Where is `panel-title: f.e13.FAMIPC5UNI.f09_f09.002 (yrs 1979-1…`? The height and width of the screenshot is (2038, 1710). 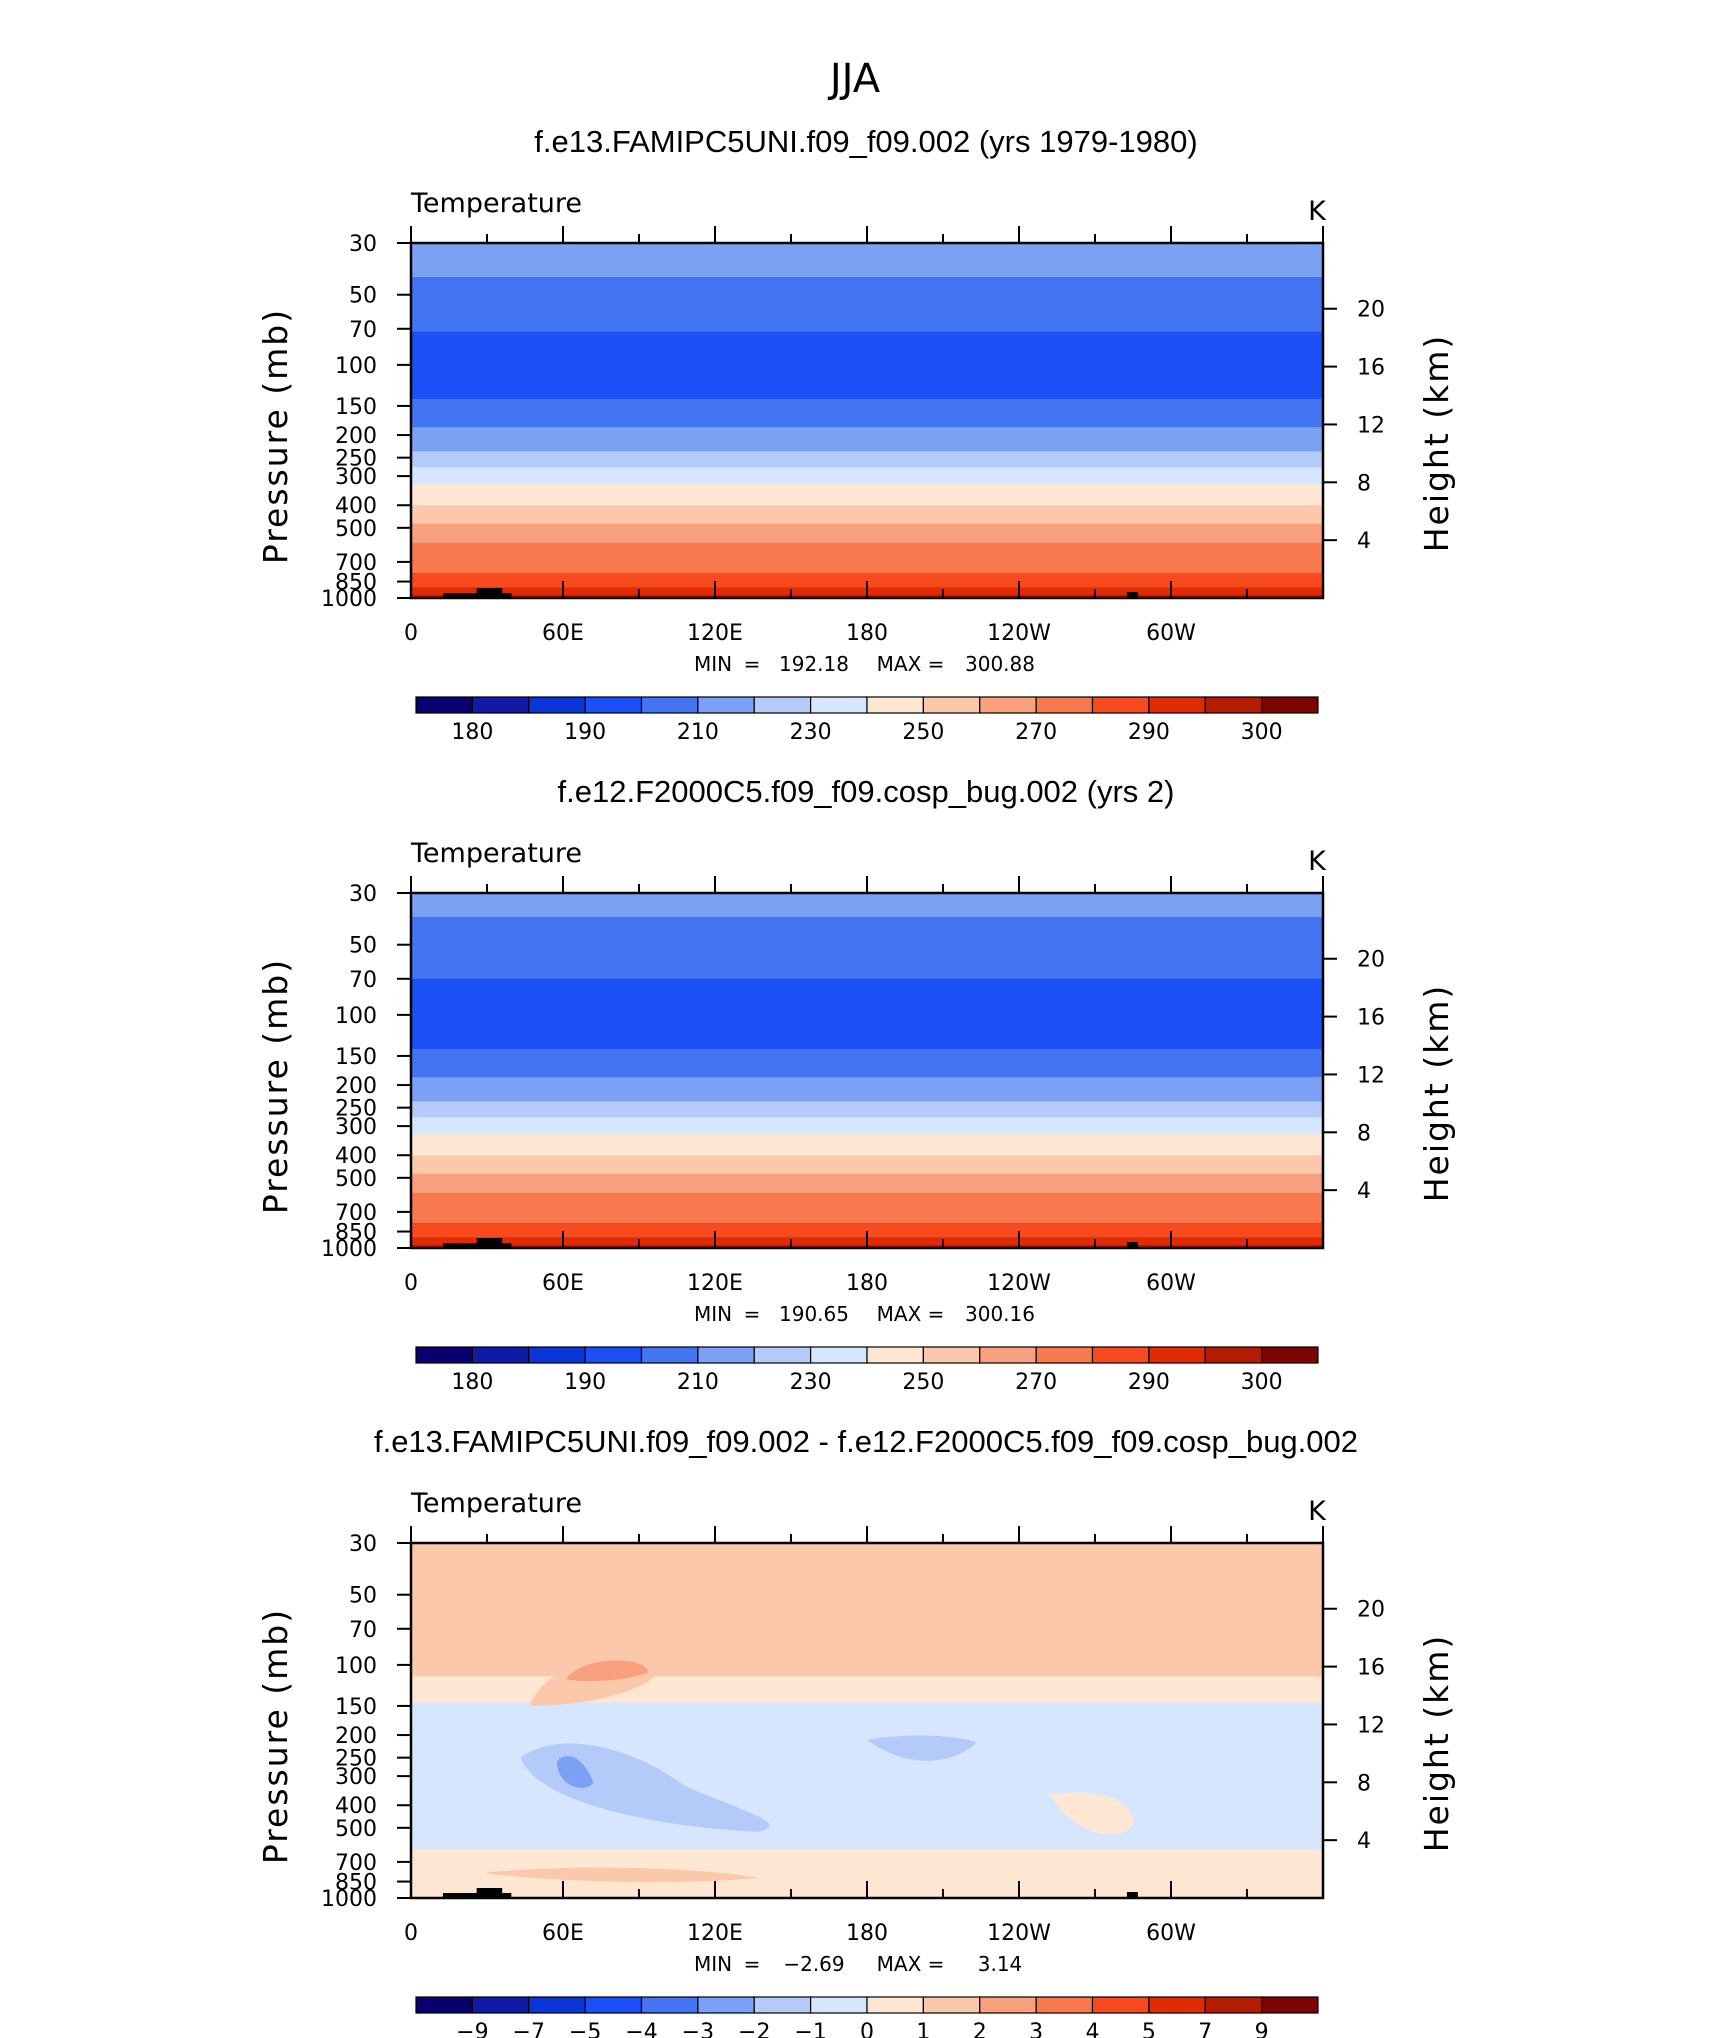
panel-title: f.e13.FAMIPC5UNI.f09_f09.002 (yrs 1979-1… is located at coordinates (865, 141).